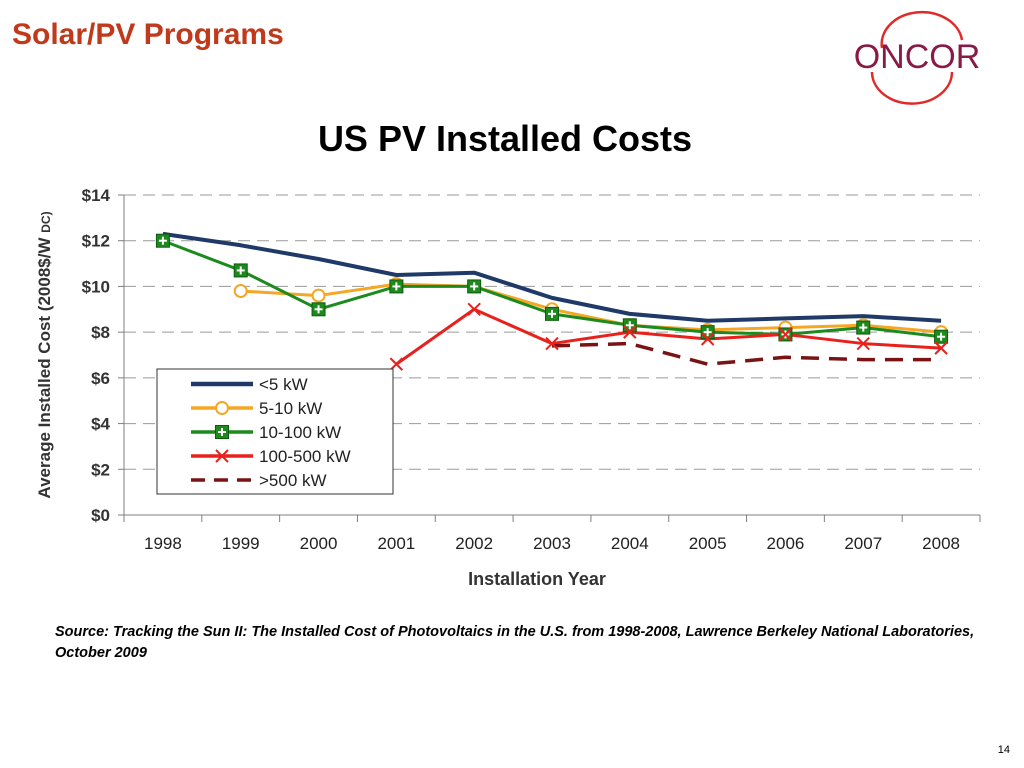 The width and height of the screenshot is (1024, 768). What do you see at coordinates (290, 408) in the screenshot?
I see `legend-label-1: 5-10 kW` at bounding box center [290, 408].